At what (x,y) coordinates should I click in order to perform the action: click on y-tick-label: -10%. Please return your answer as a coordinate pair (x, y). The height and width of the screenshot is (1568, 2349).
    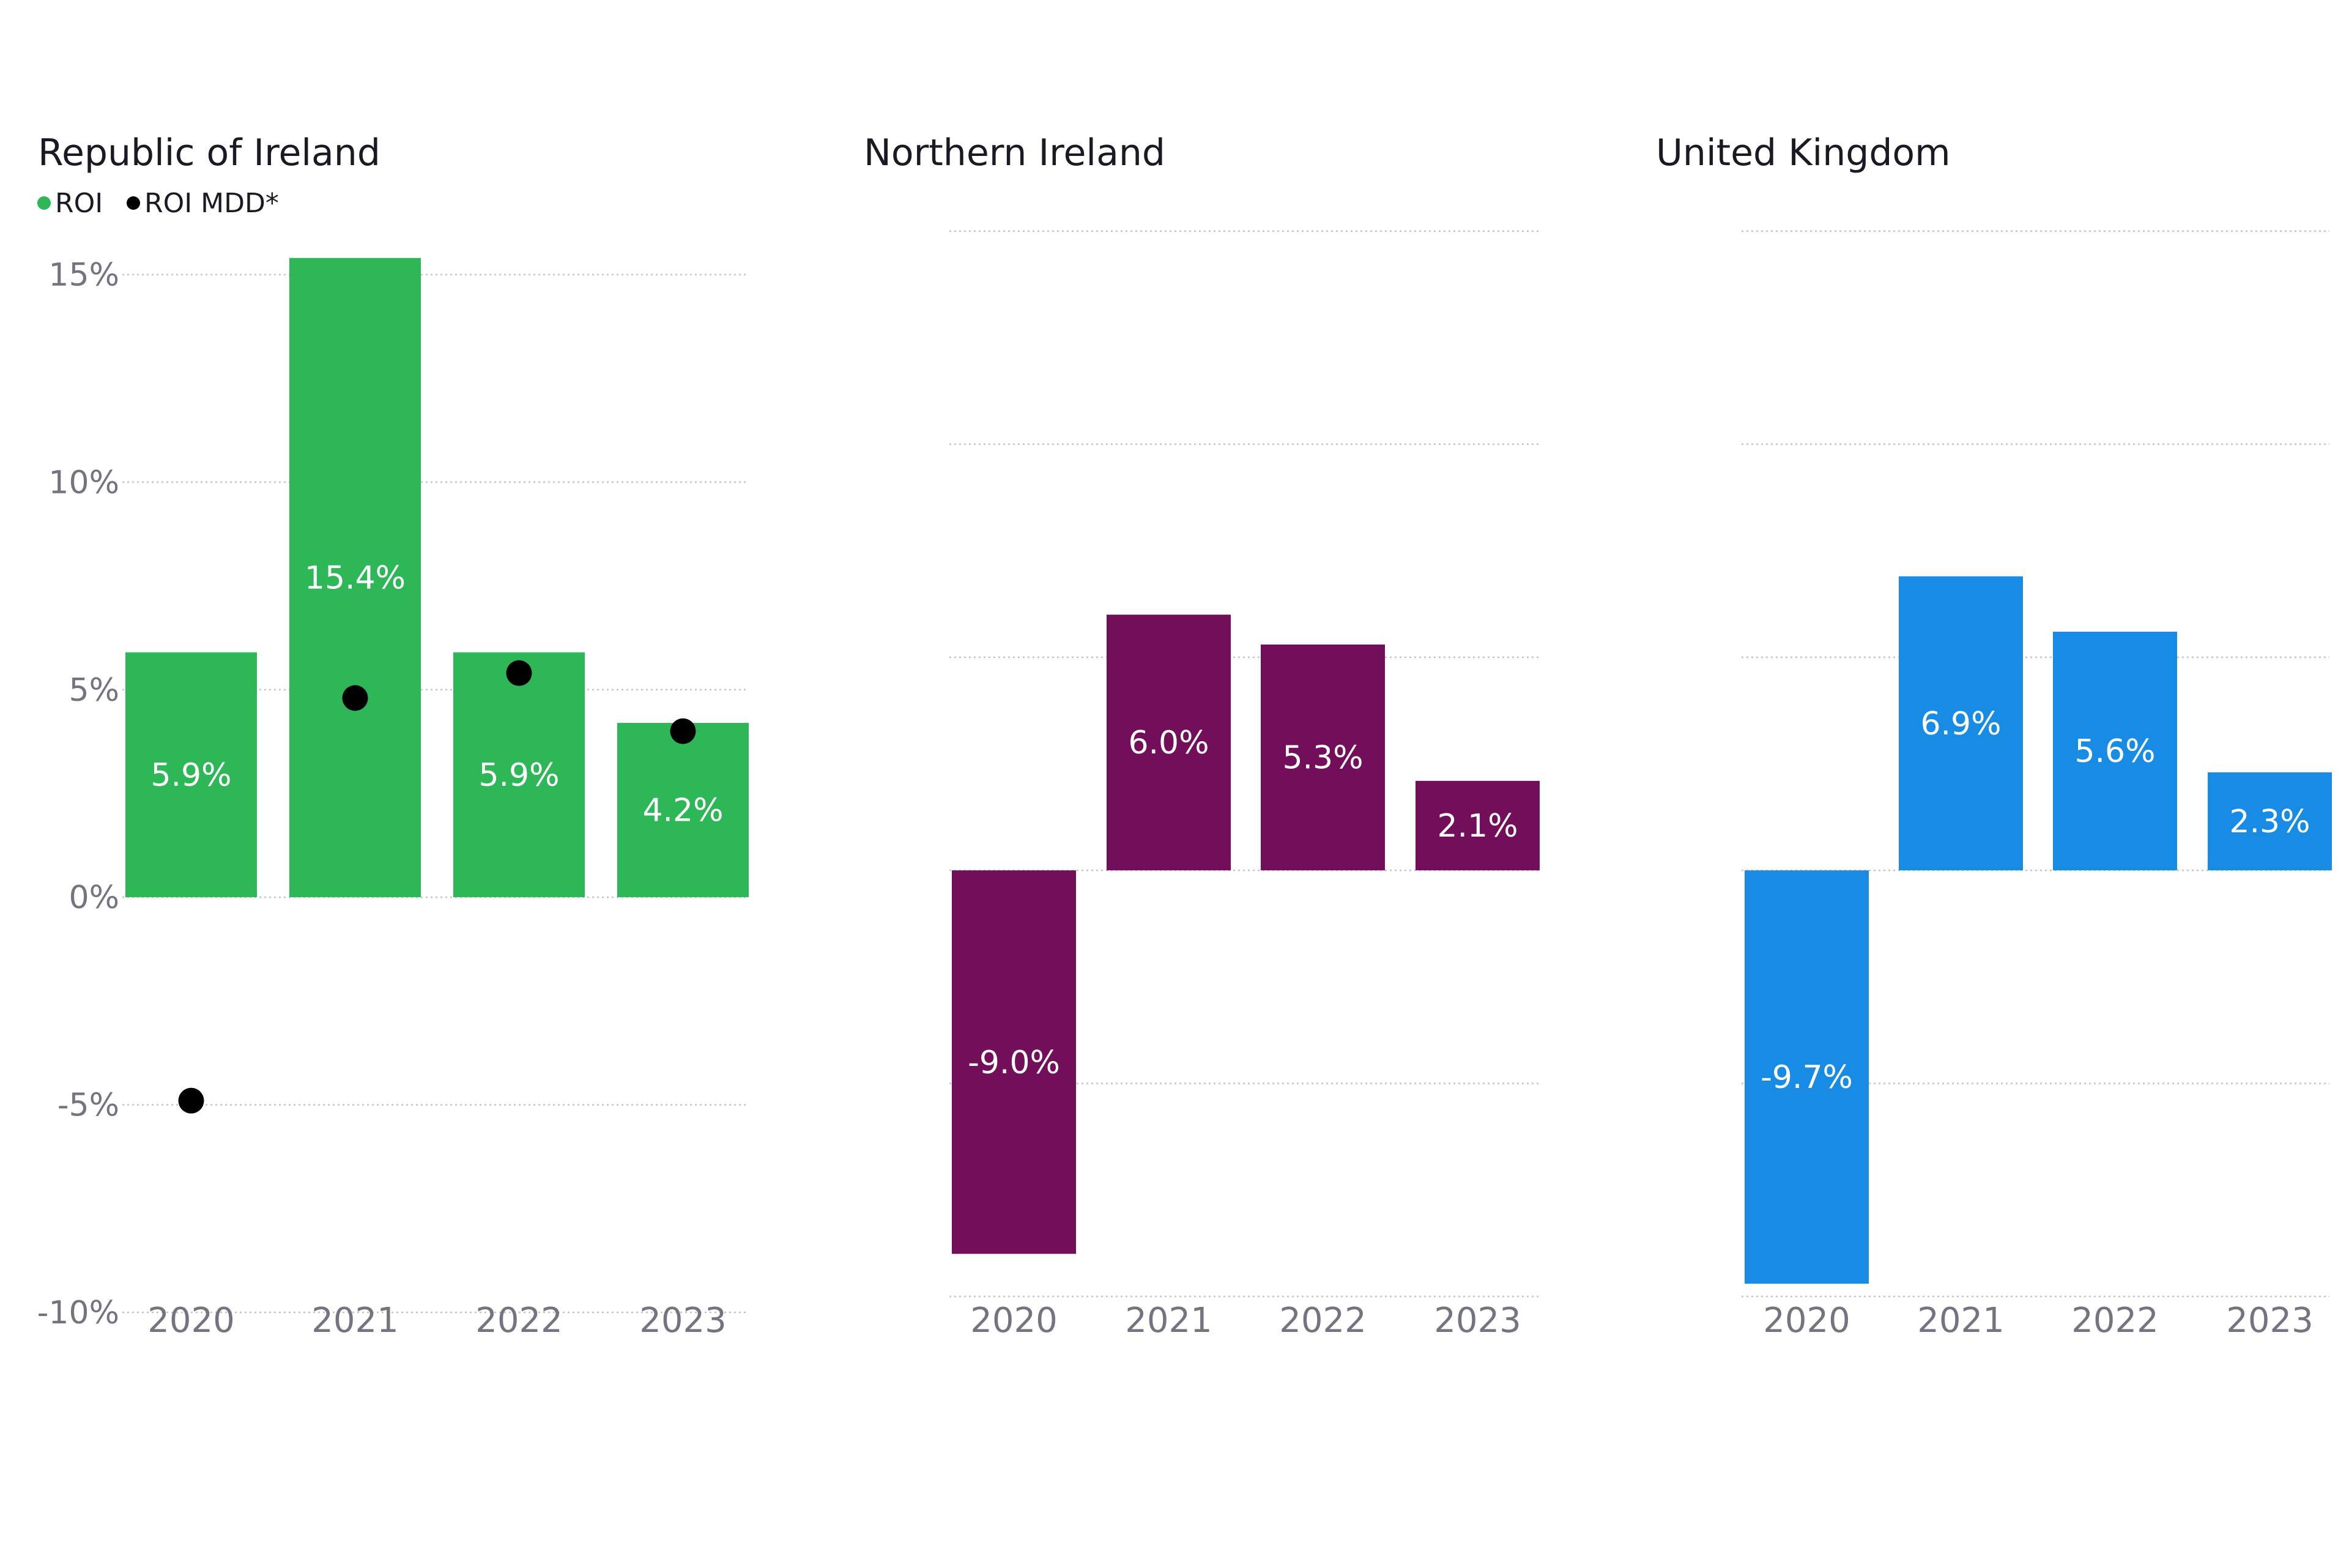
    Looking at the image, I should click on (78, 1313).